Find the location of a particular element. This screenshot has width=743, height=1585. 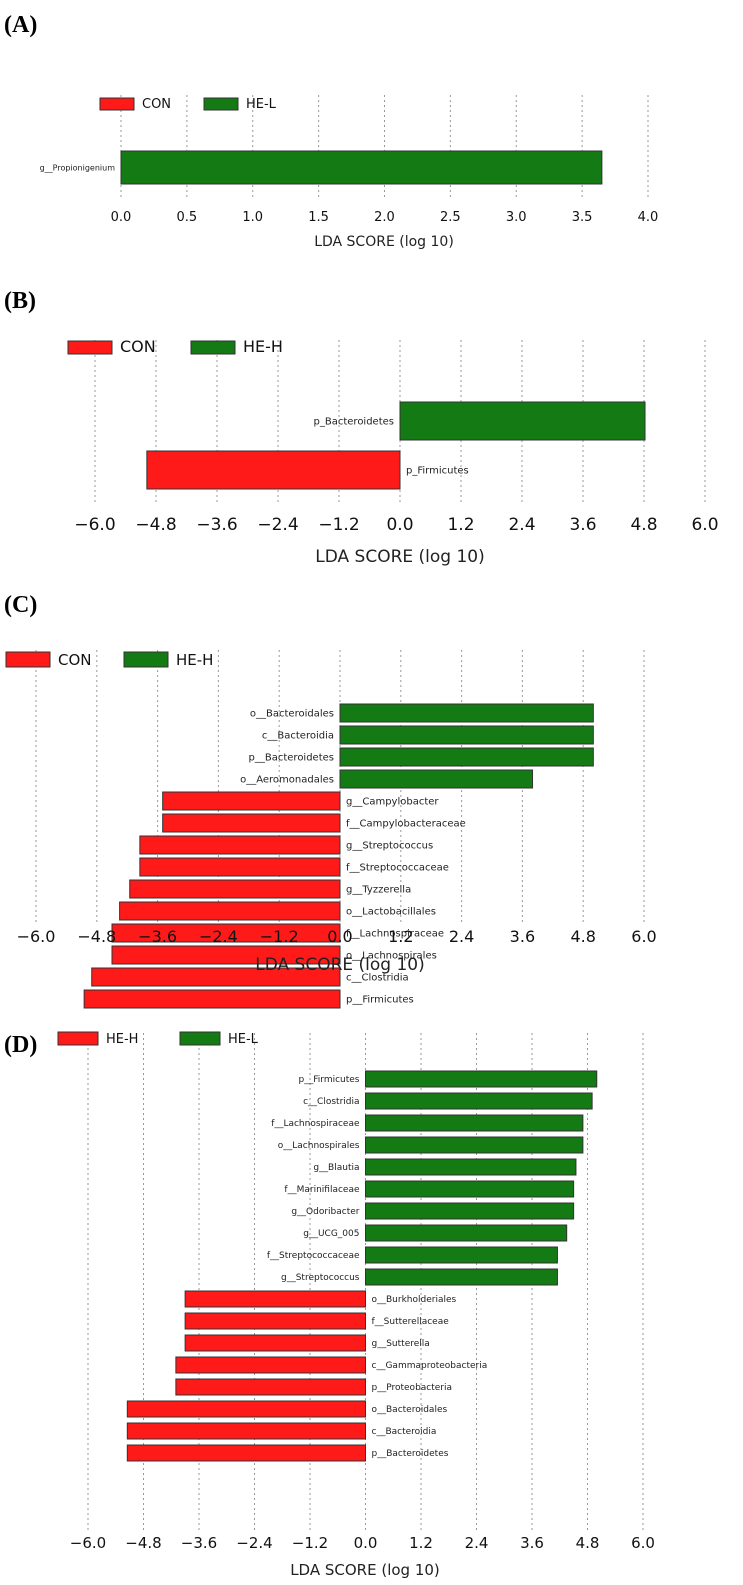

bar-label: g__Odoribacter is located at coordinates (325, 1212).